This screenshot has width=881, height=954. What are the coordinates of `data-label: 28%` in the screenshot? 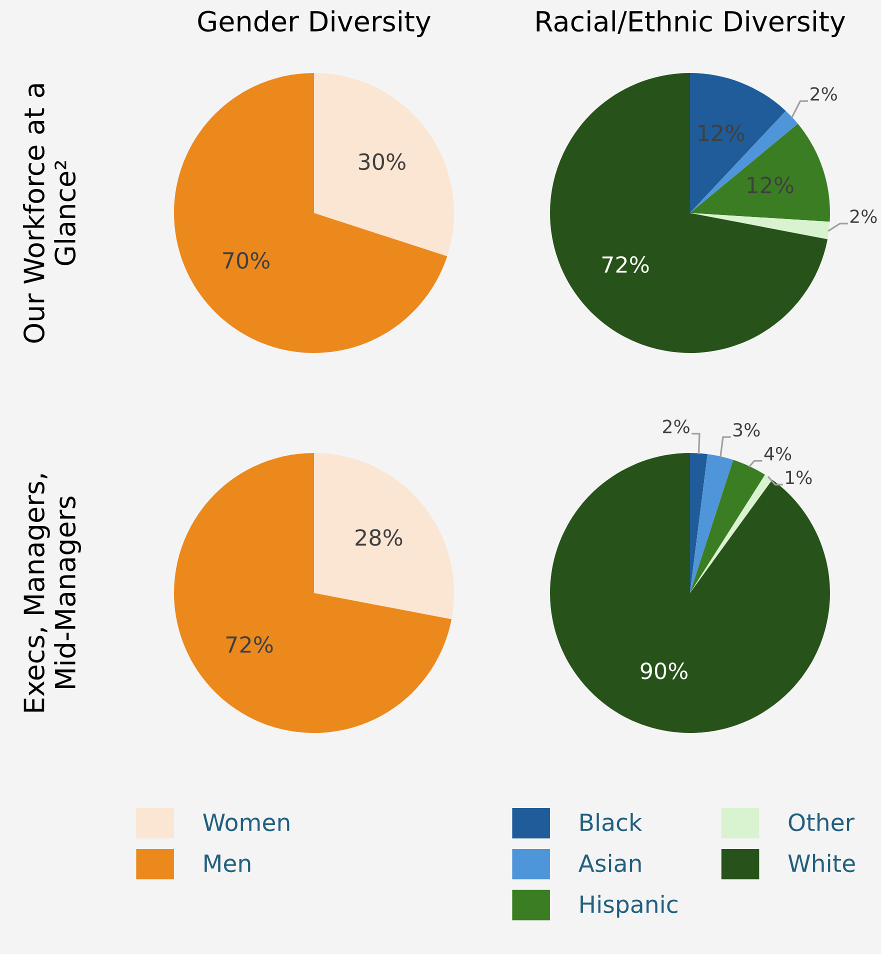 It's located at (379, 537).